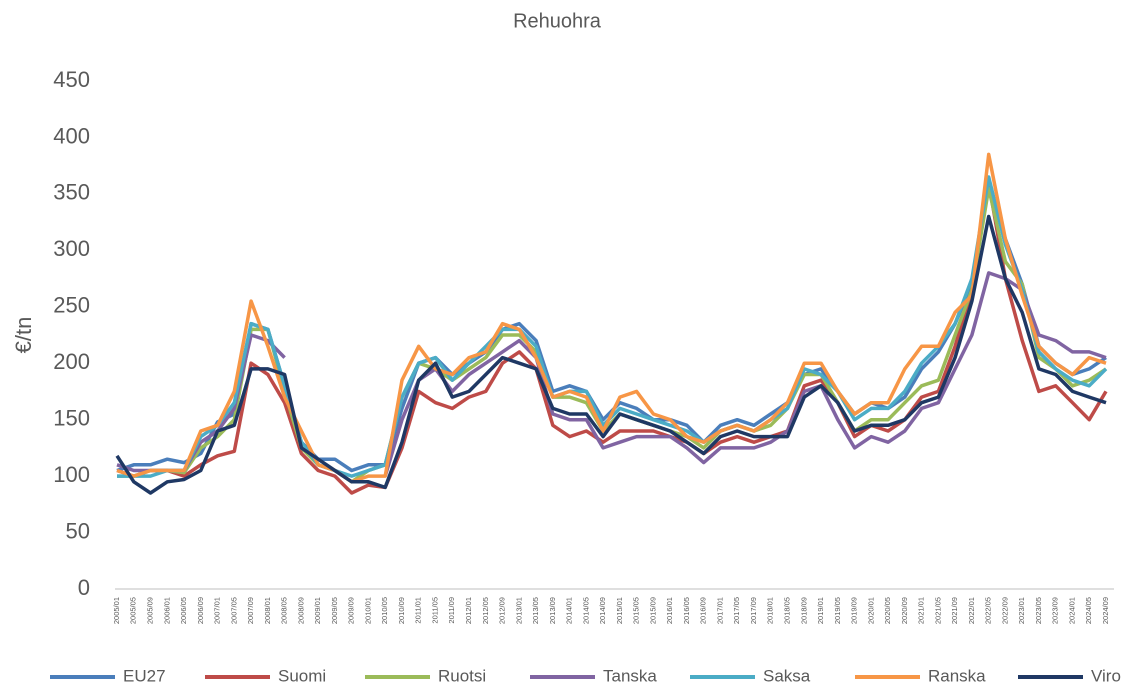  Describe the element at coordinates (1105, 610) in the screenshot. I see `x-tick-label: 2024/09` at that location.